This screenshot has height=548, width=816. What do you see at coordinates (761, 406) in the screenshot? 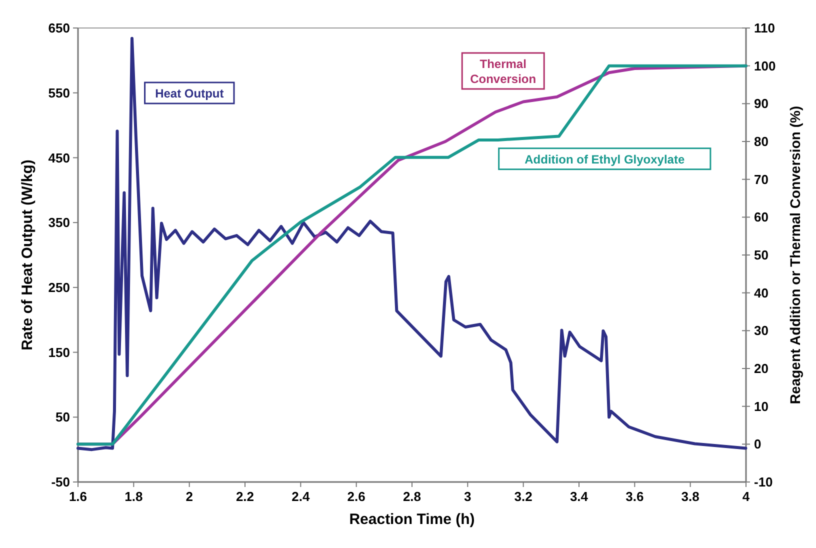
I see `y2-tick-label: 10` at bounding box center [761, 406].